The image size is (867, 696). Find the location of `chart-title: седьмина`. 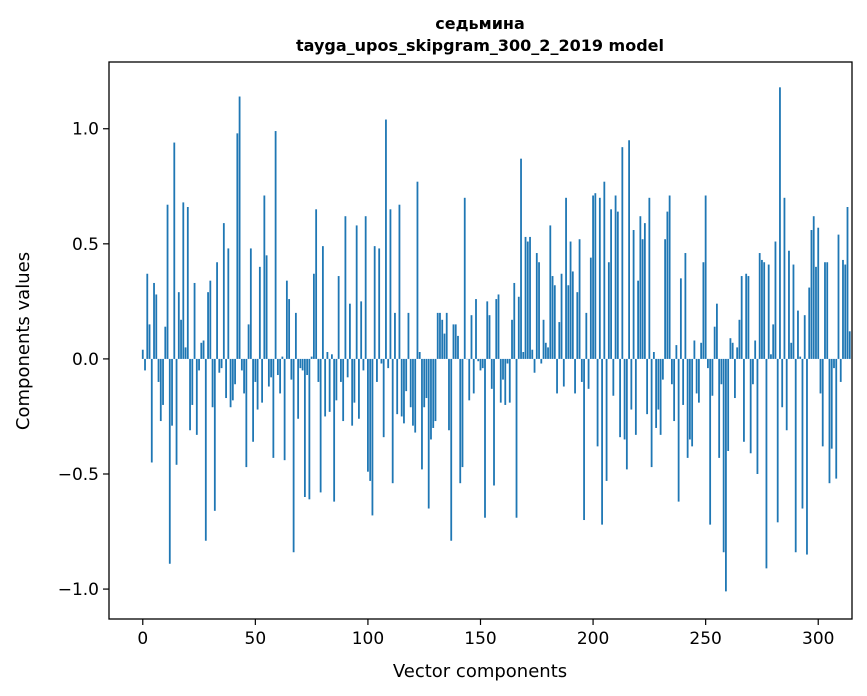

chart-title: седьмина is located at coordinates (480, 23).